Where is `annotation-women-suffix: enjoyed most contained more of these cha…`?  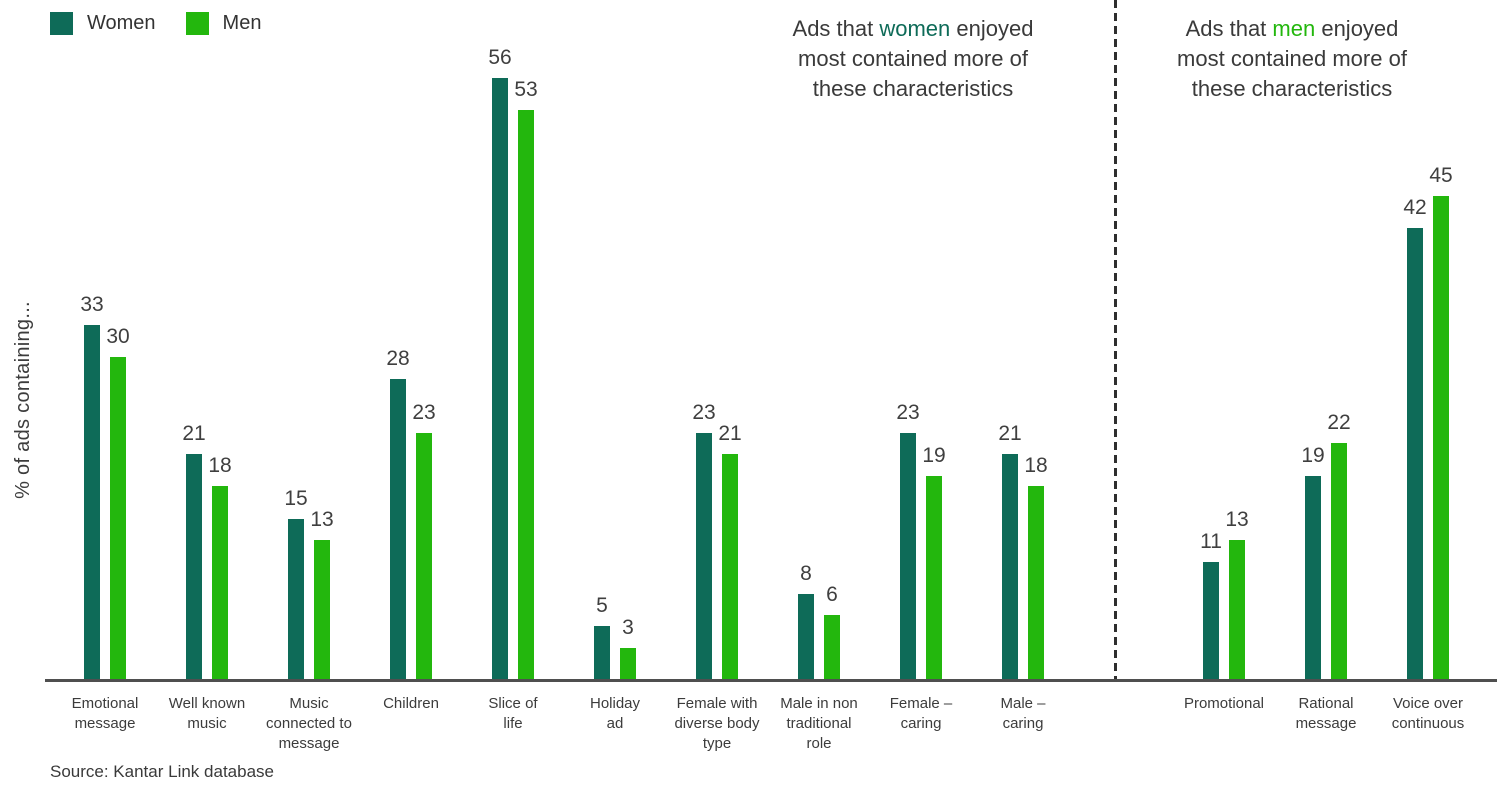
annotation-women-suffix: enjoyed most contained more of these cha… is located at coordinates (916, 58).